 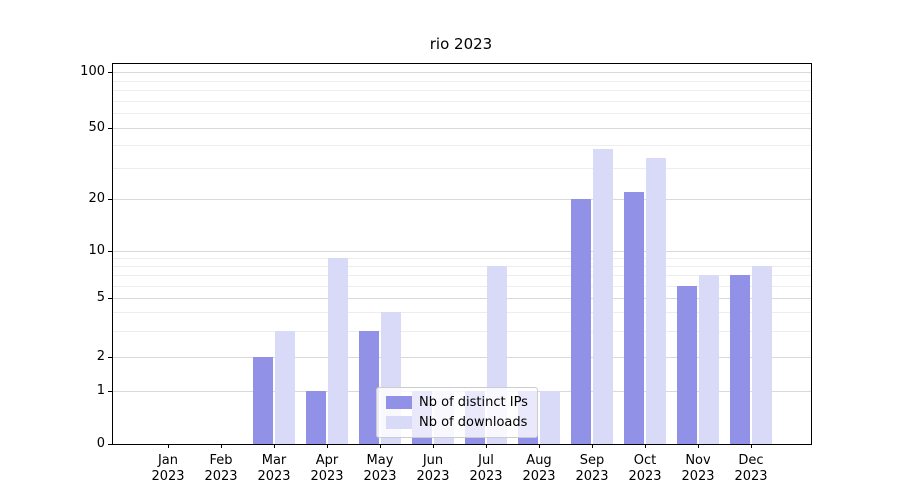 I want to click on x-tick-label: Aug 2023, so click(x=539, y=468).